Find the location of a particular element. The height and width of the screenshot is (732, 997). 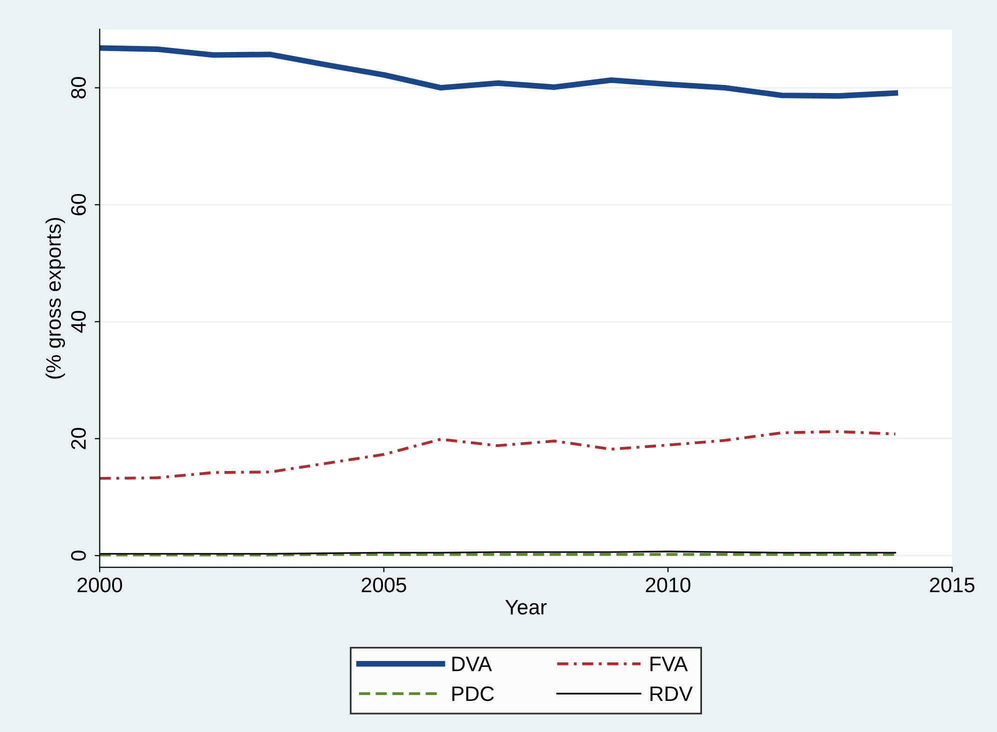

y-tick-label: 60 is located at coordinates (78, 205).